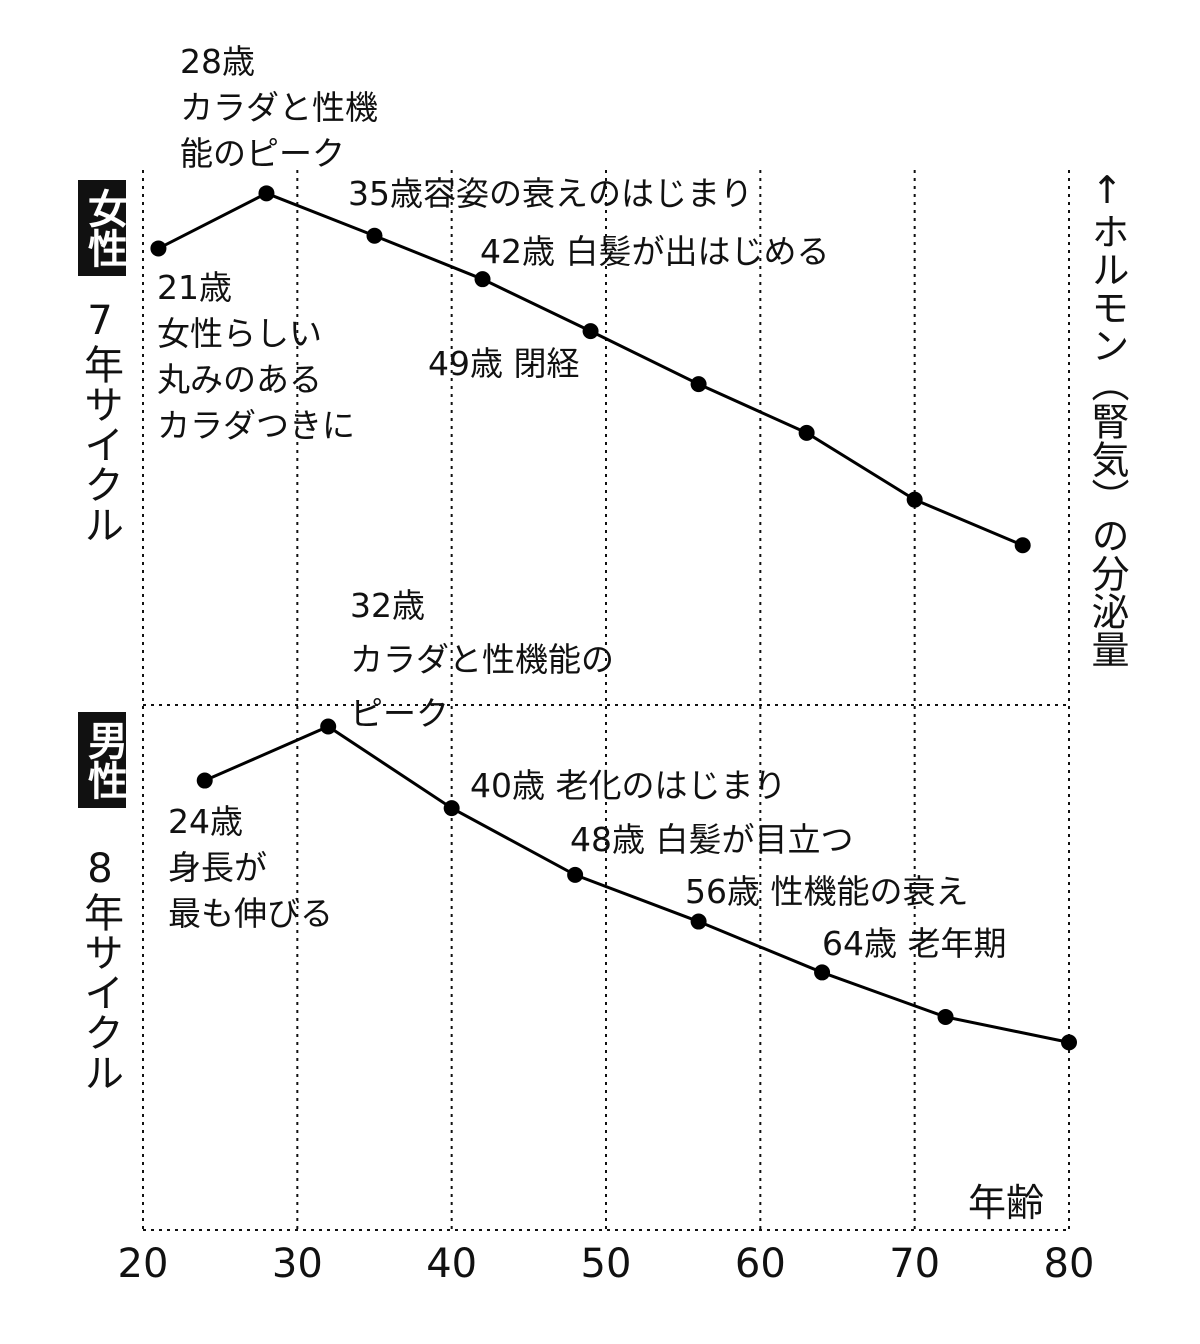 This screenshot has width=1200, height=1344. What do you see at coordinates (399, 713) in the screenshot?
I see `annotation: ピーク` at bounding box center [399, 713].